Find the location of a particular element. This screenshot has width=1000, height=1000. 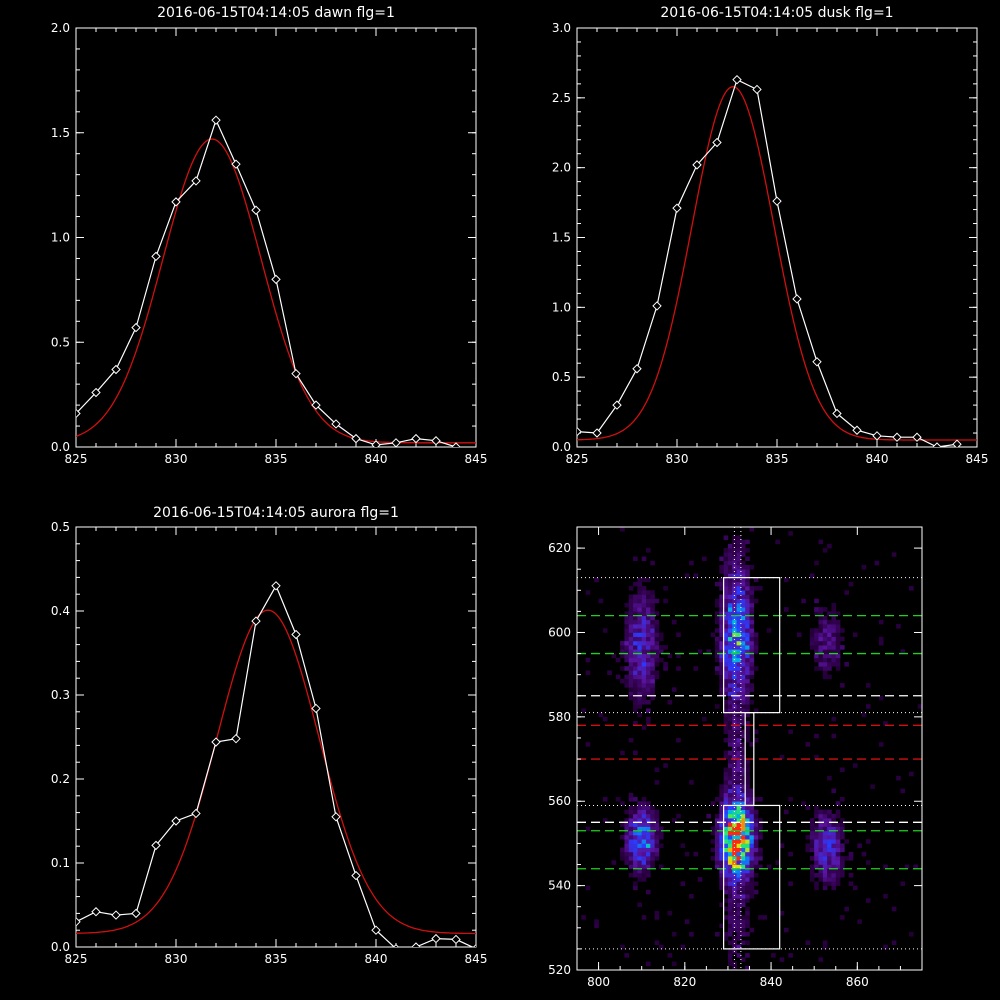

dawn-observed-point is located at coordinates (236, 164).